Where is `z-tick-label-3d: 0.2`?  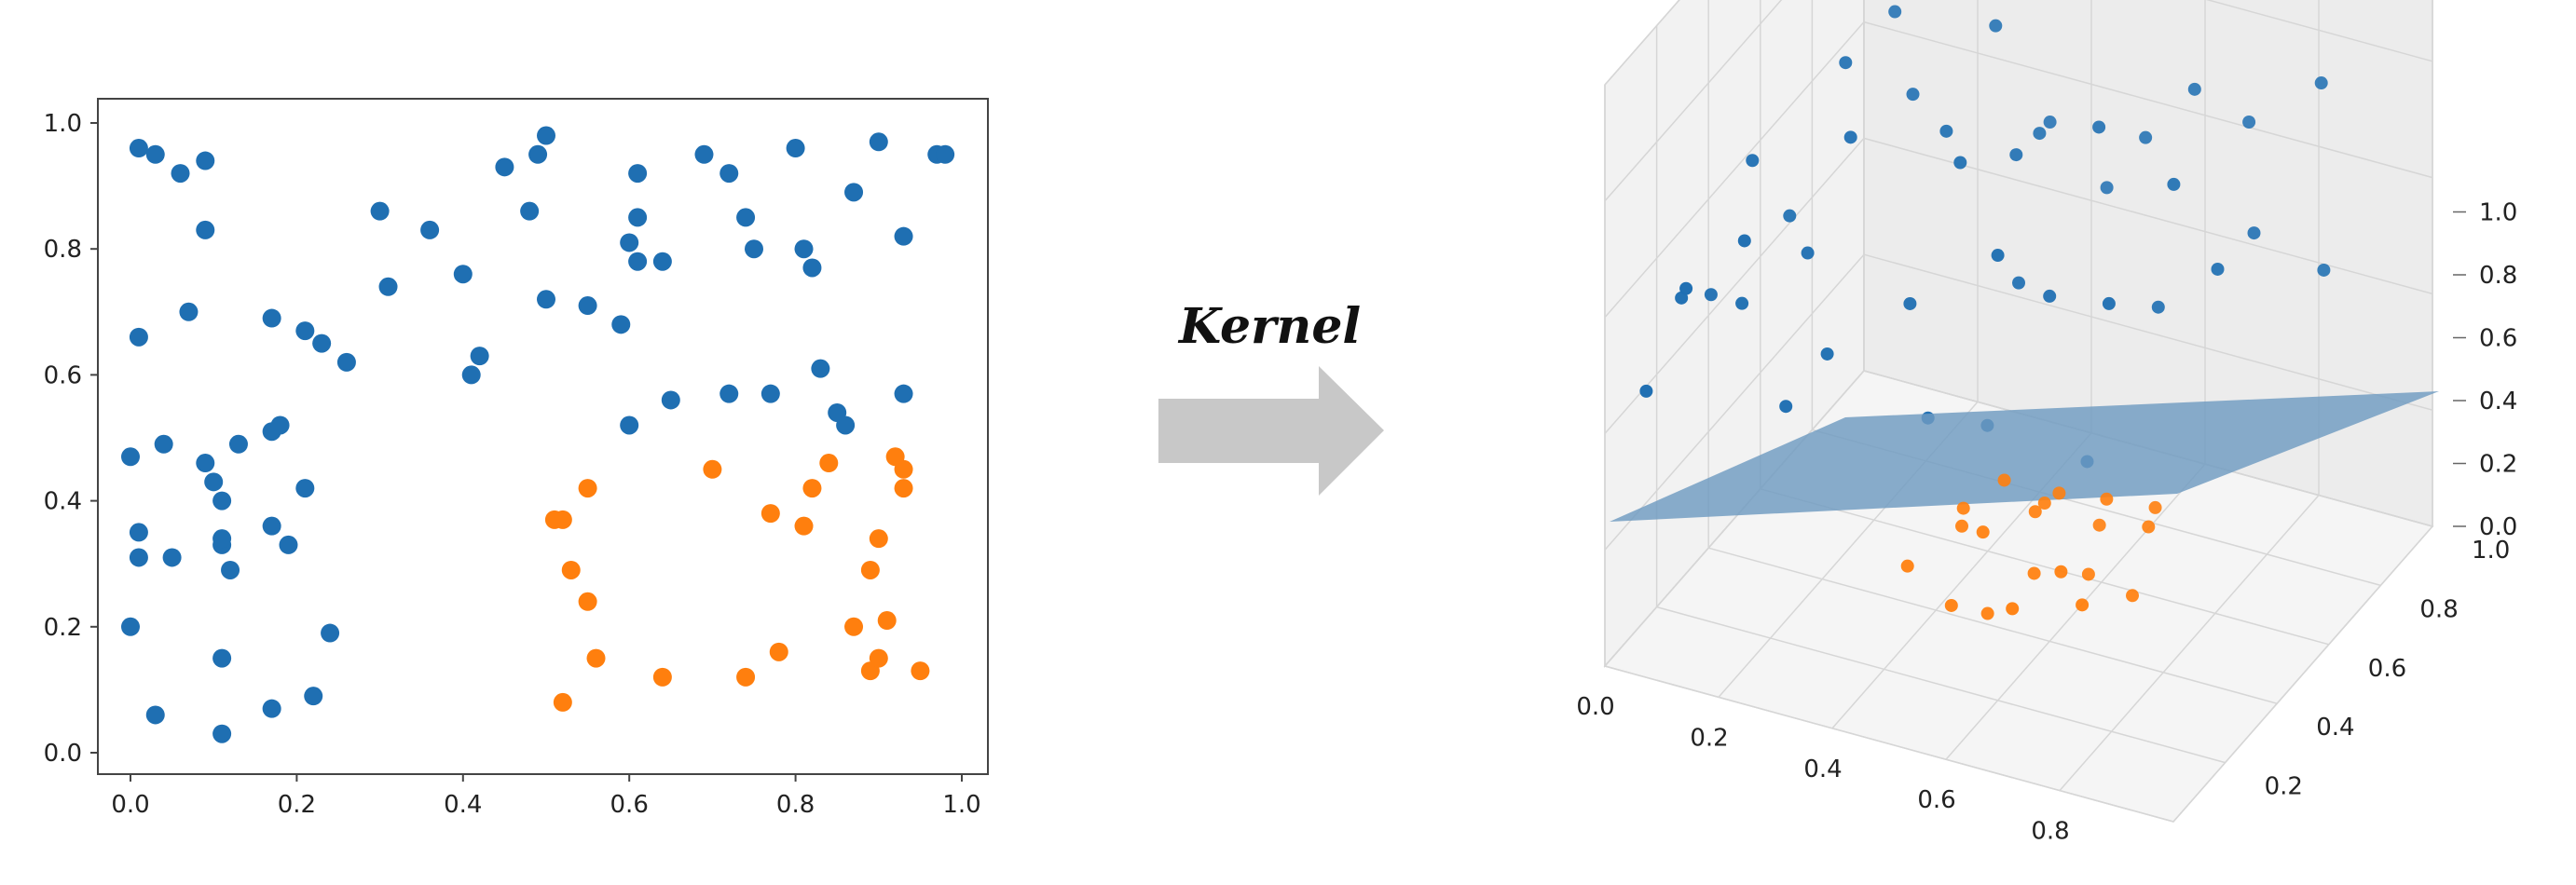
z-tick-label-3d: 0.2 is located at coordinates (2498, 465).